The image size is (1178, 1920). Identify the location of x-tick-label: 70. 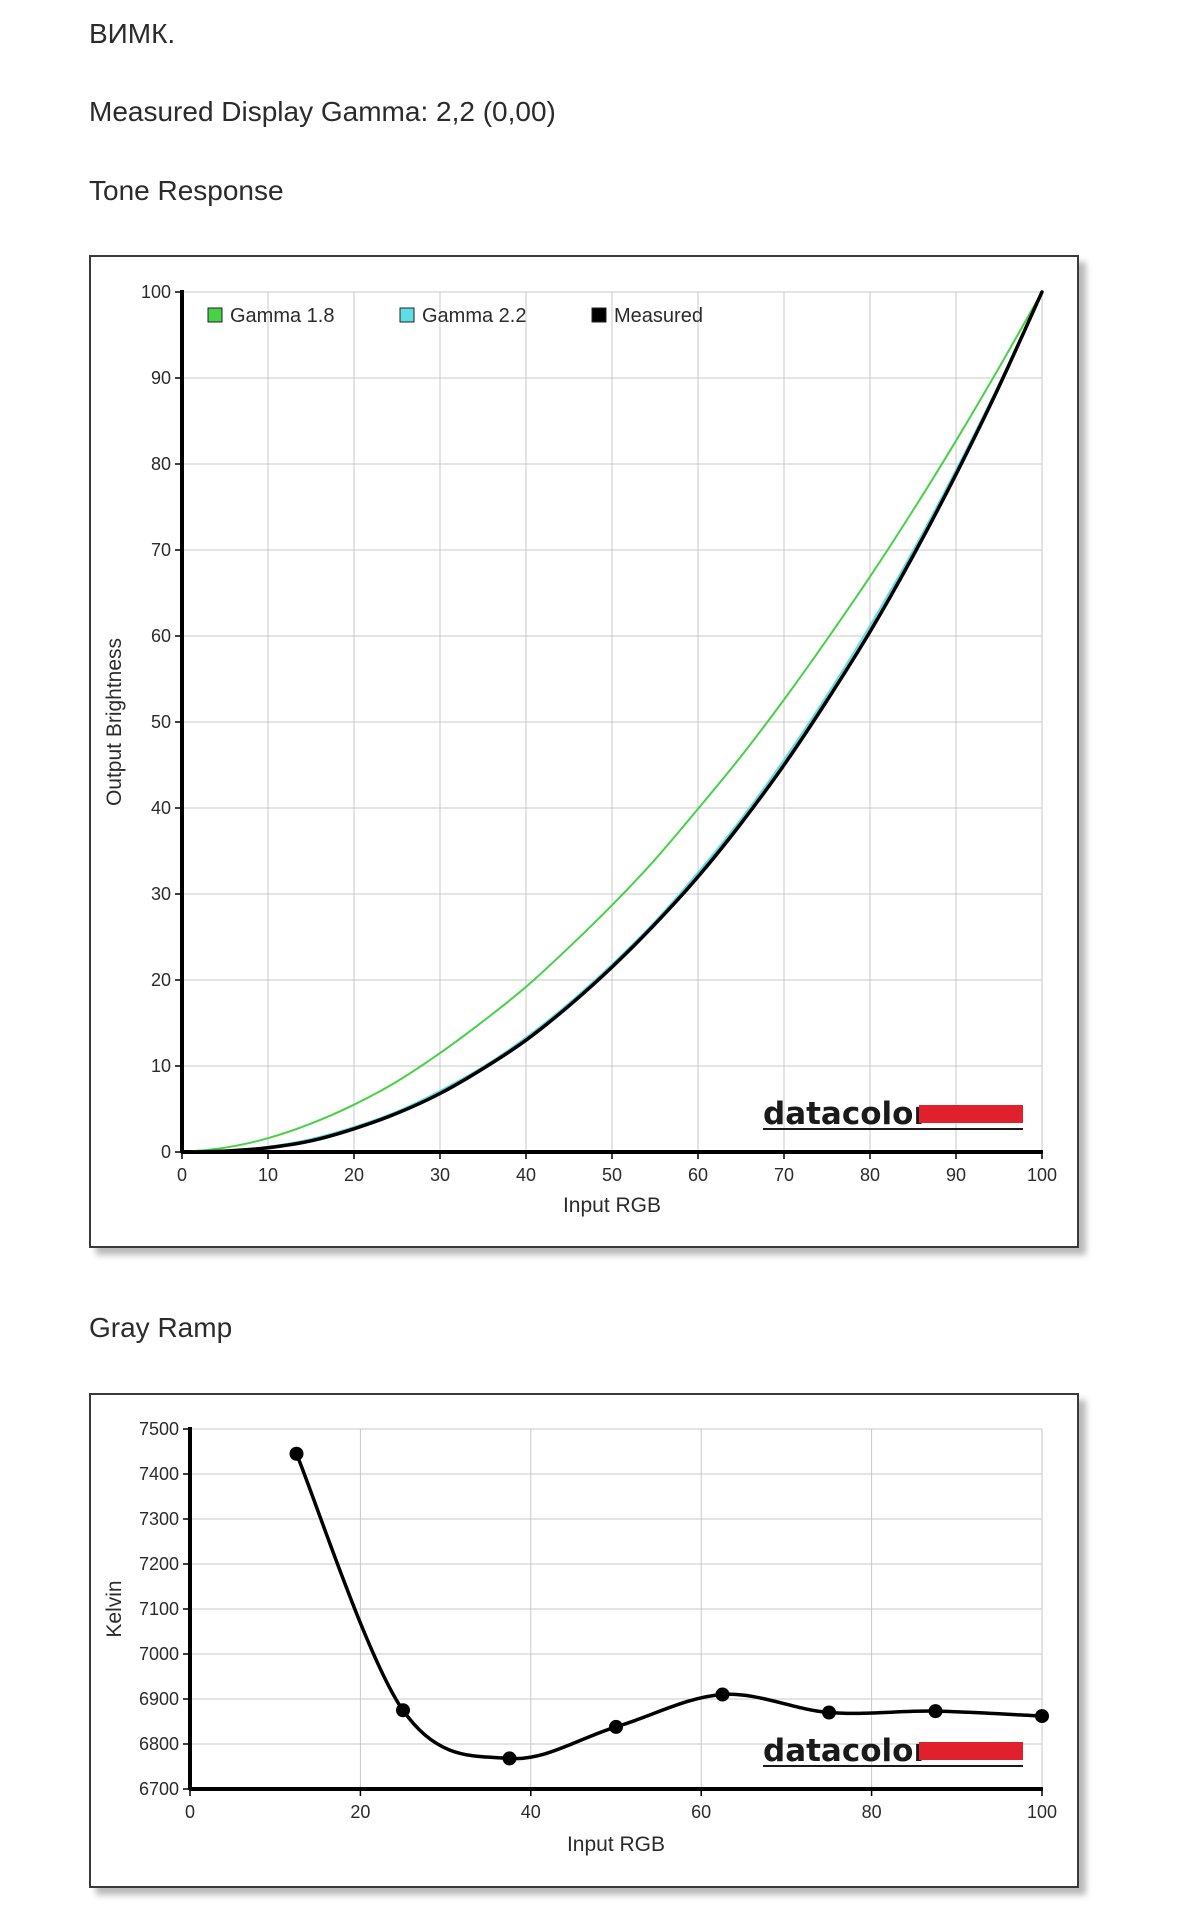
(784, 1175).